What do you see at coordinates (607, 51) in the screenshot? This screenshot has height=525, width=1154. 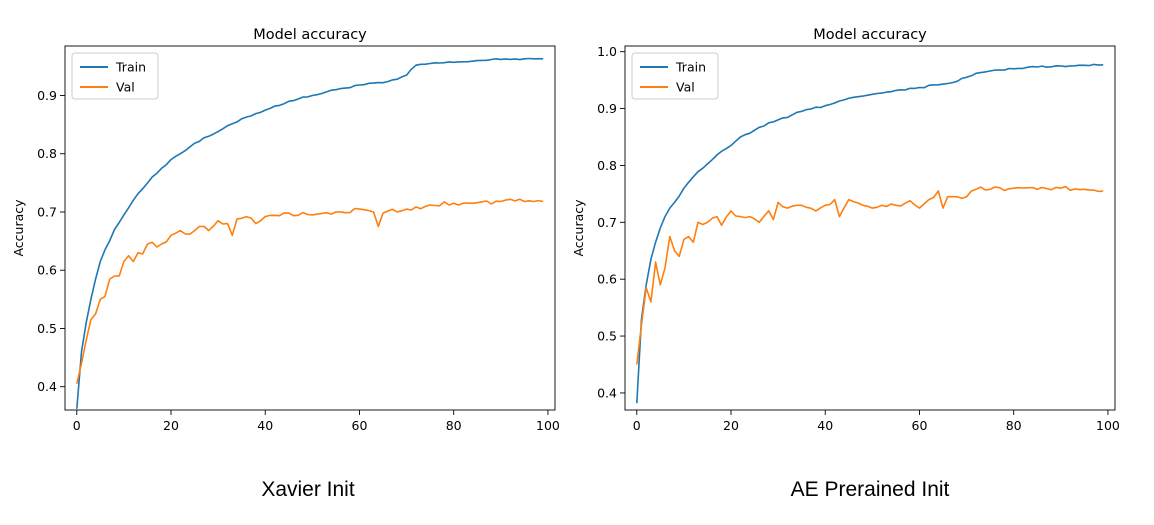 I see `y-tick-label: 1.0` at bounding box center [607, 51].